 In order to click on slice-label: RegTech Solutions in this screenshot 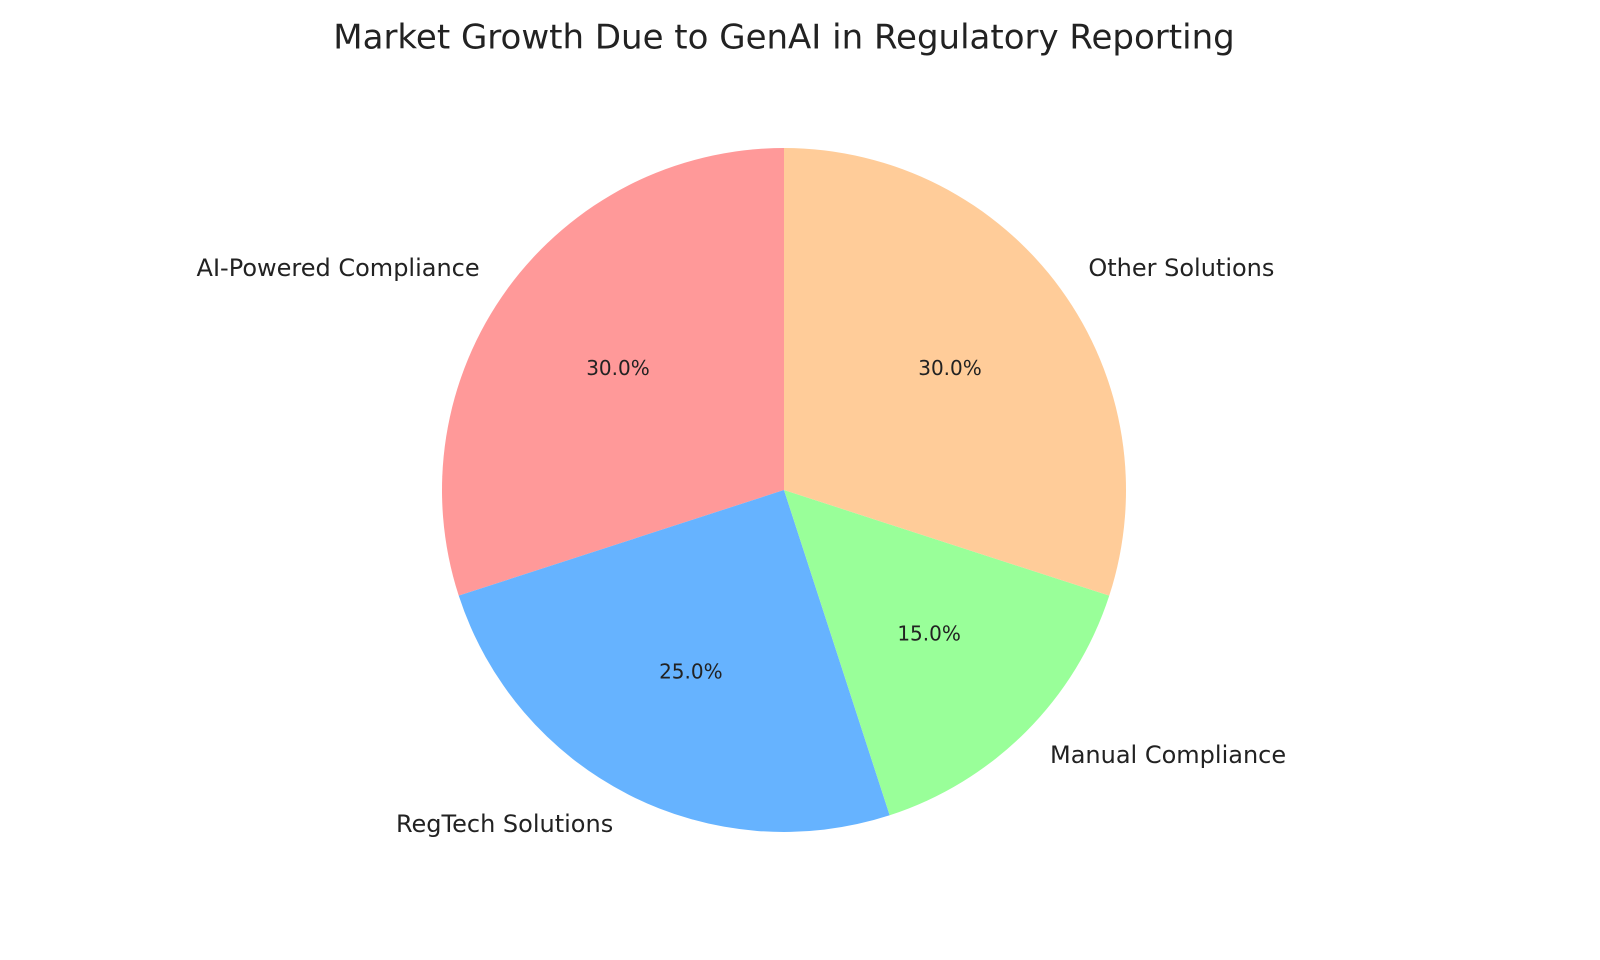, I will do `click(504, 824)`.